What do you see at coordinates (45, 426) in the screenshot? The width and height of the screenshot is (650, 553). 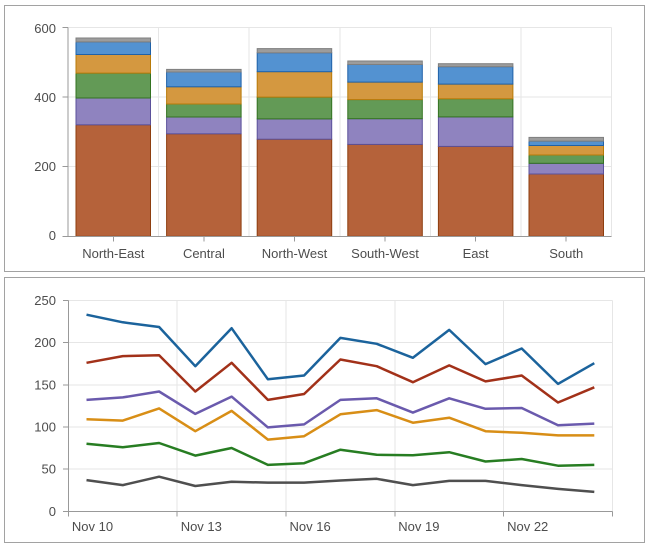 I see `svg-text: 100` at bounding box center [45, 426].